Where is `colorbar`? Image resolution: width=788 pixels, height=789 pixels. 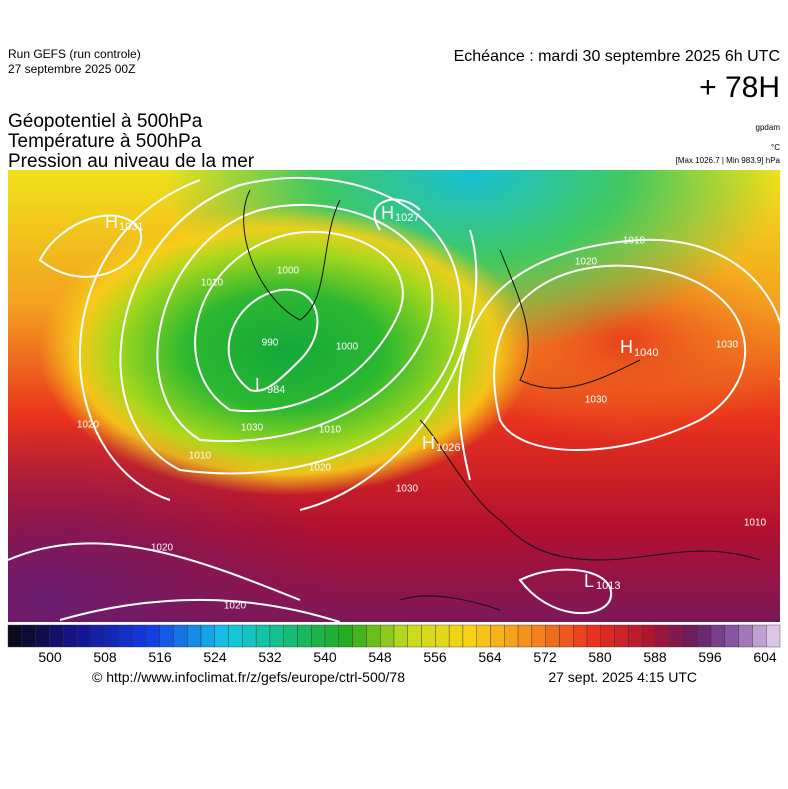 colorbar is located at coordinates (394, 636).